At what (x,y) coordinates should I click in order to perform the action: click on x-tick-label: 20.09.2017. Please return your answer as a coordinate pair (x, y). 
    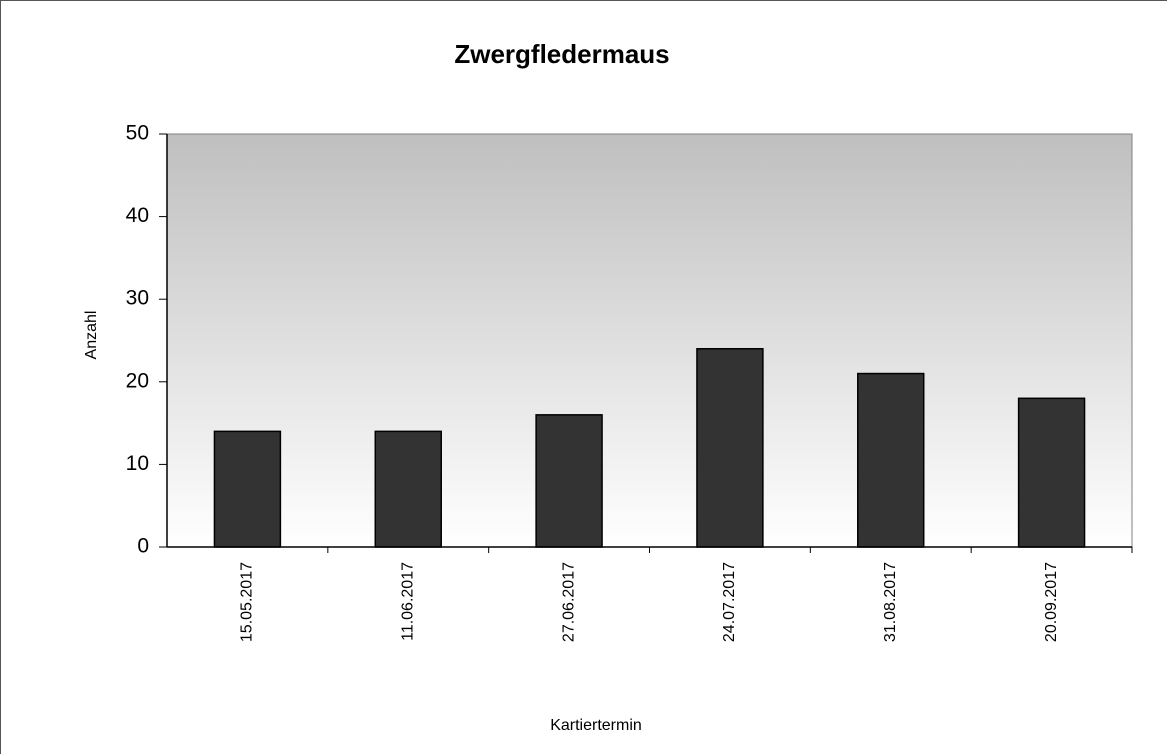
    Looking at the image, I should click on (1051, 602).